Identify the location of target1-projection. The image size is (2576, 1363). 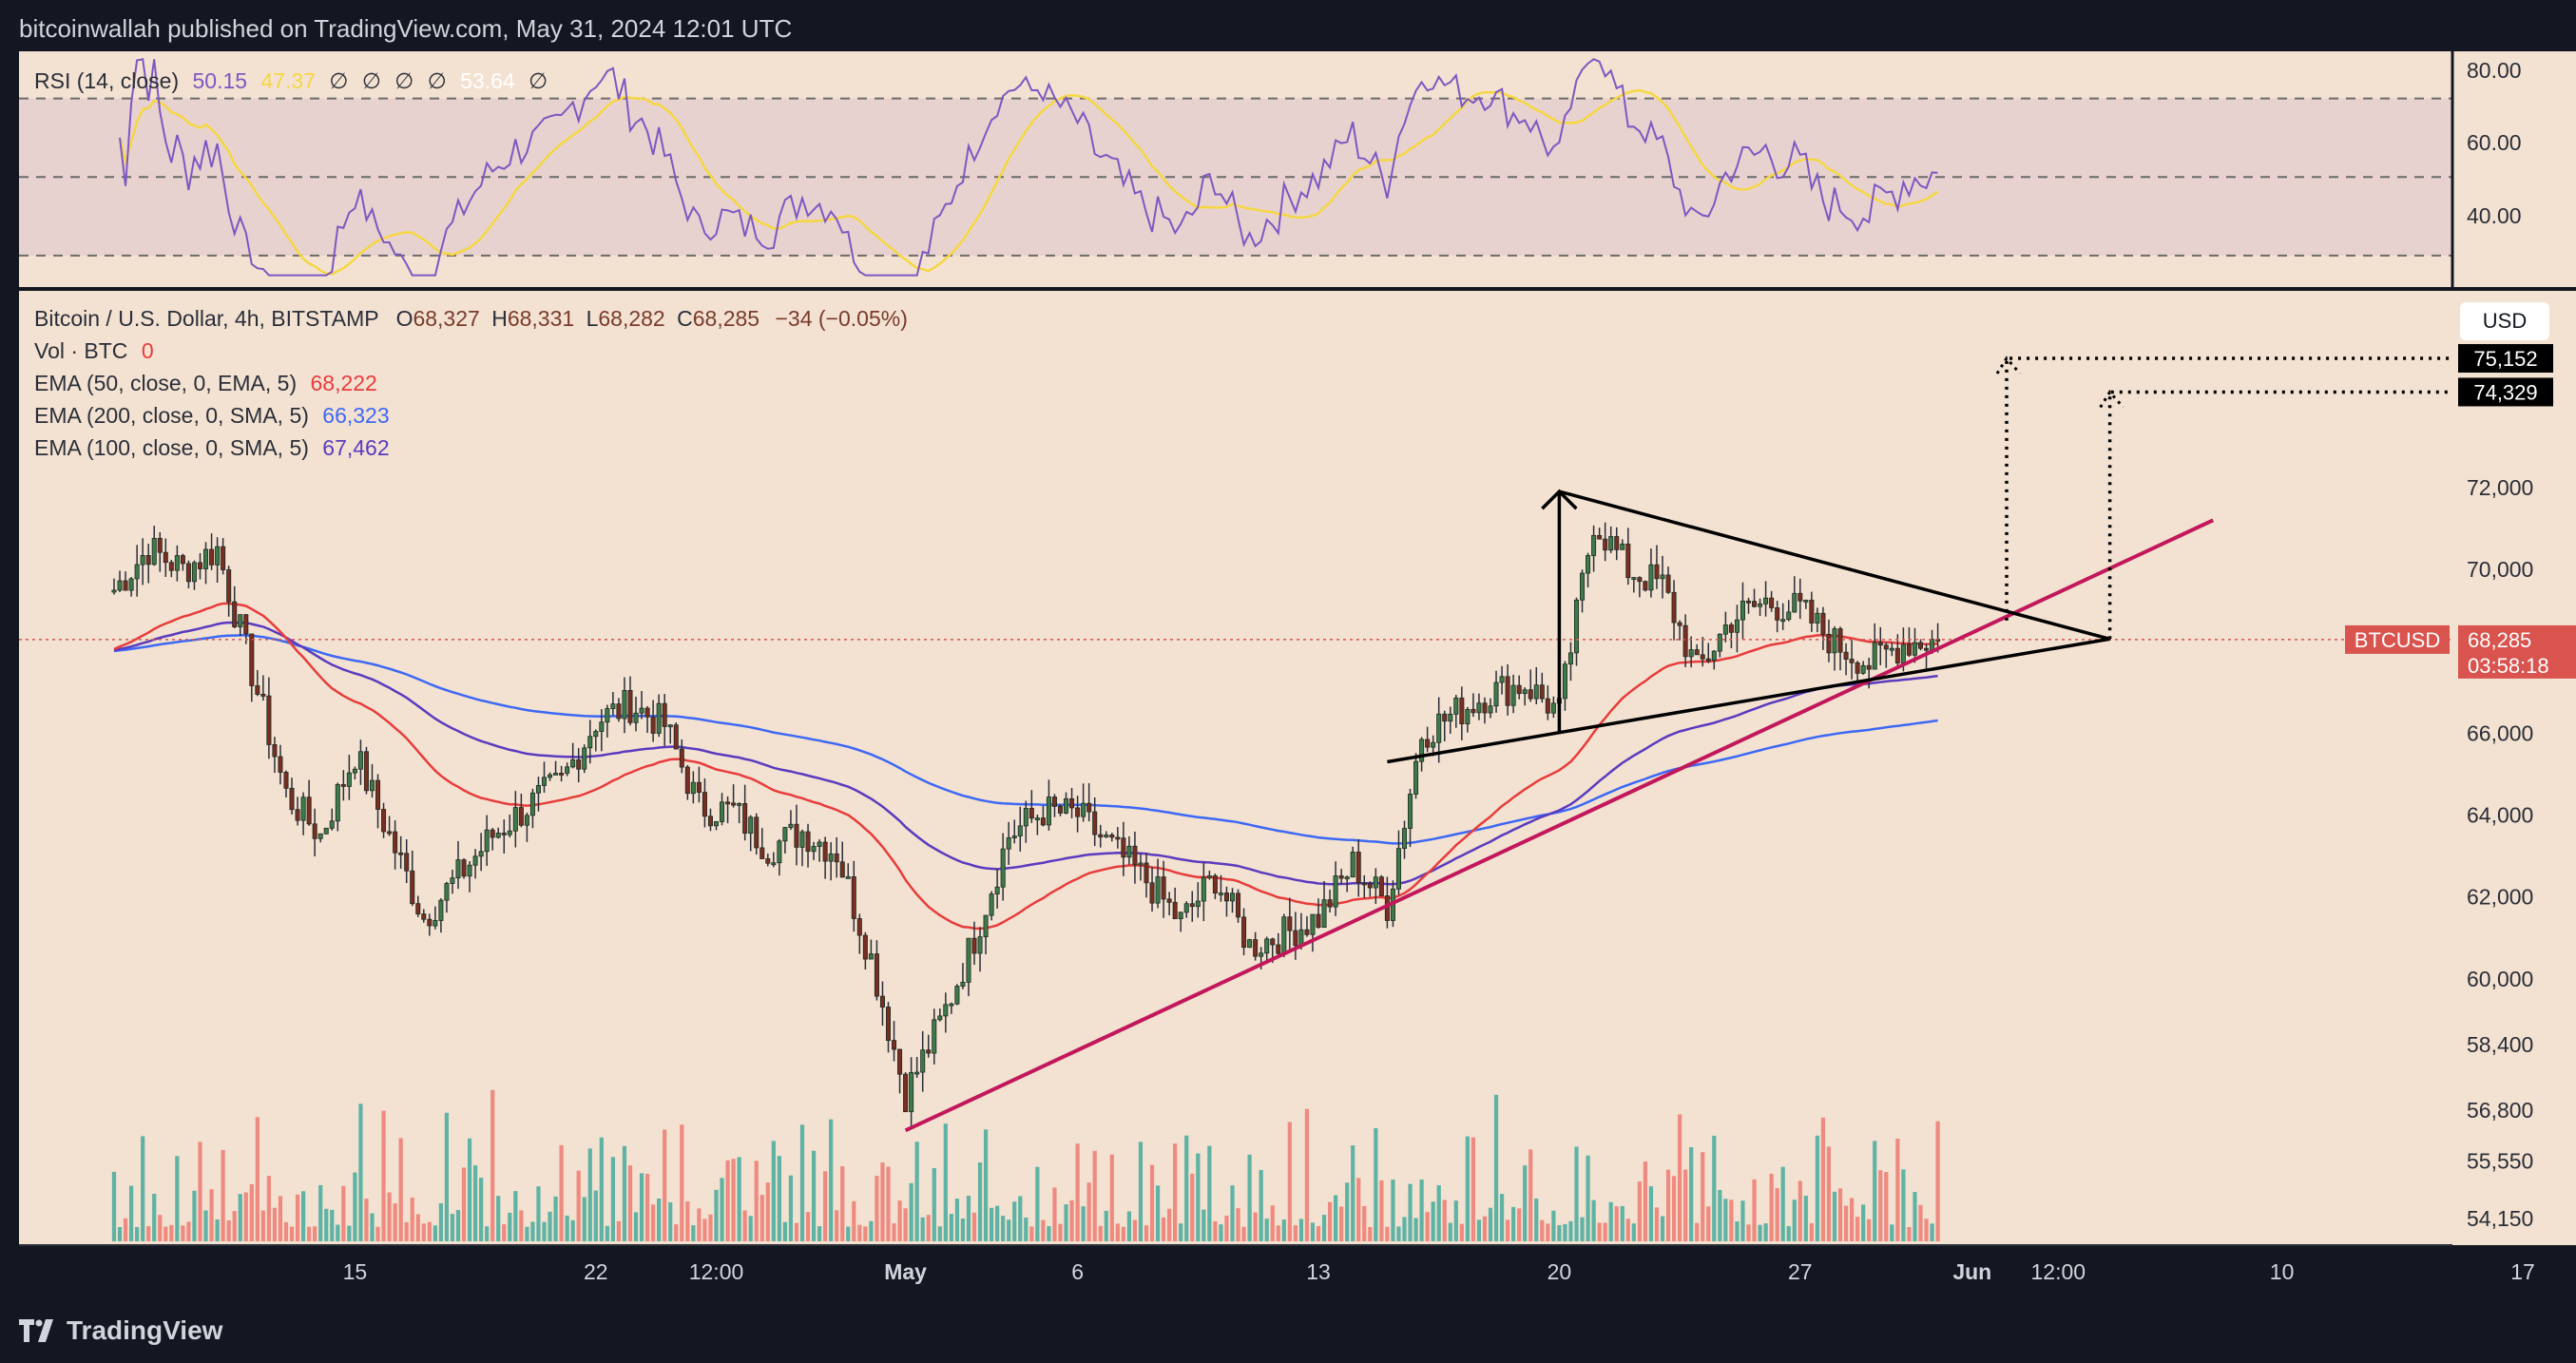
(2229, 488).